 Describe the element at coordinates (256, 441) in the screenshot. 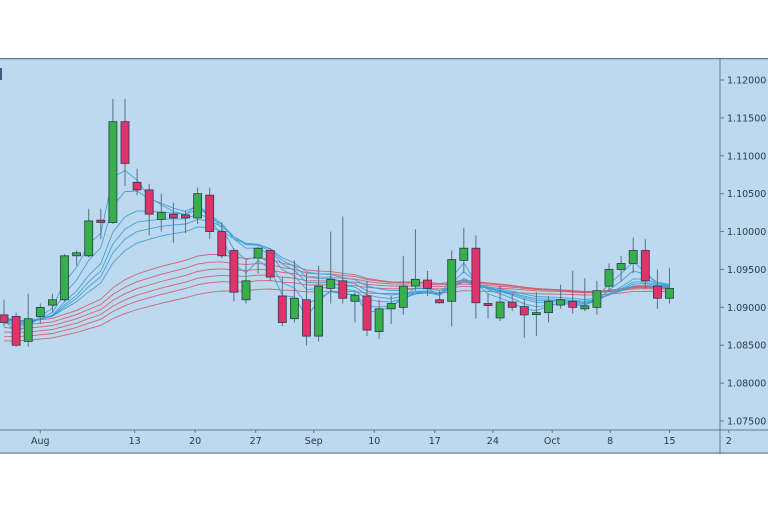

I see `time-tick-label: 27` at that location.